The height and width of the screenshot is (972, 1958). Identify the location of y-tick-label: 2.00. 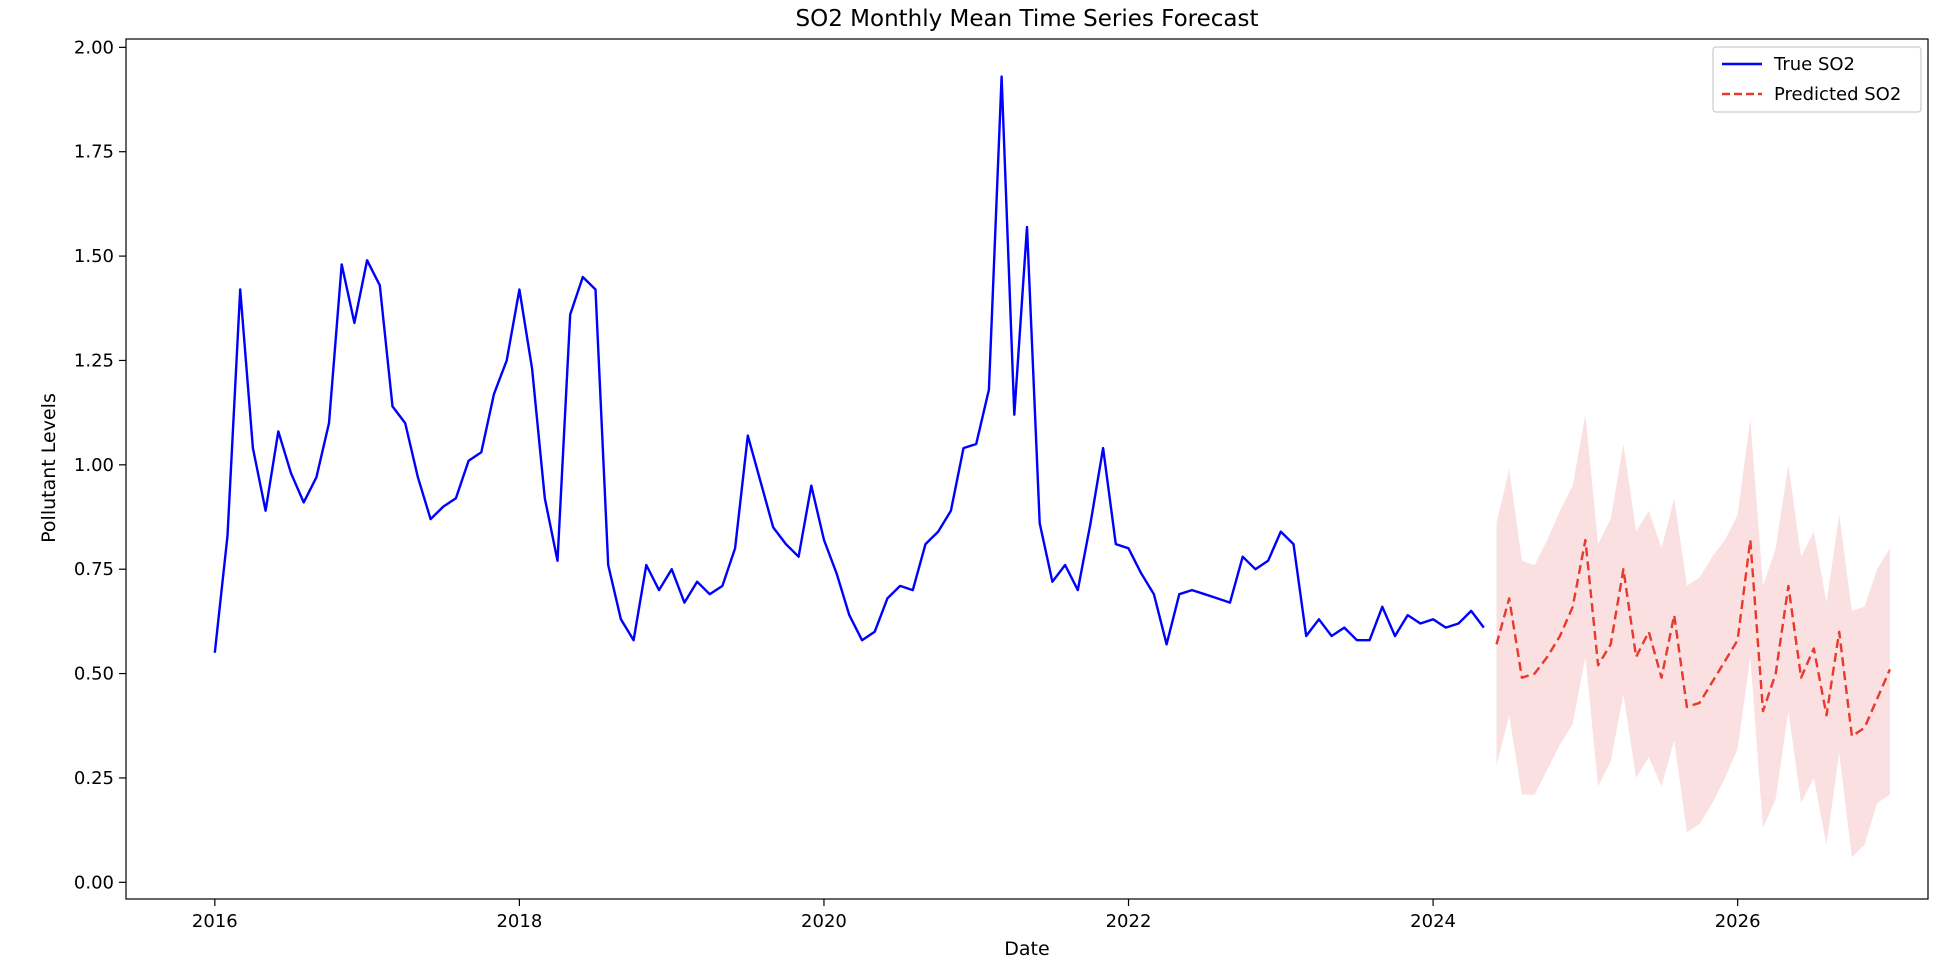
(94, 47).